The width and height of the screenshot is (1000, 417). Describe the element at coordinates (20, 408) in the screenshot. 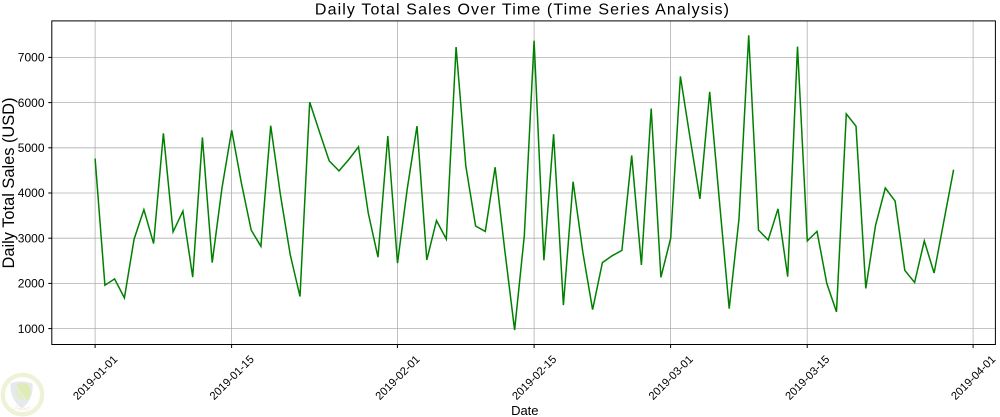

I see `svg-text: خمسات` at that location.